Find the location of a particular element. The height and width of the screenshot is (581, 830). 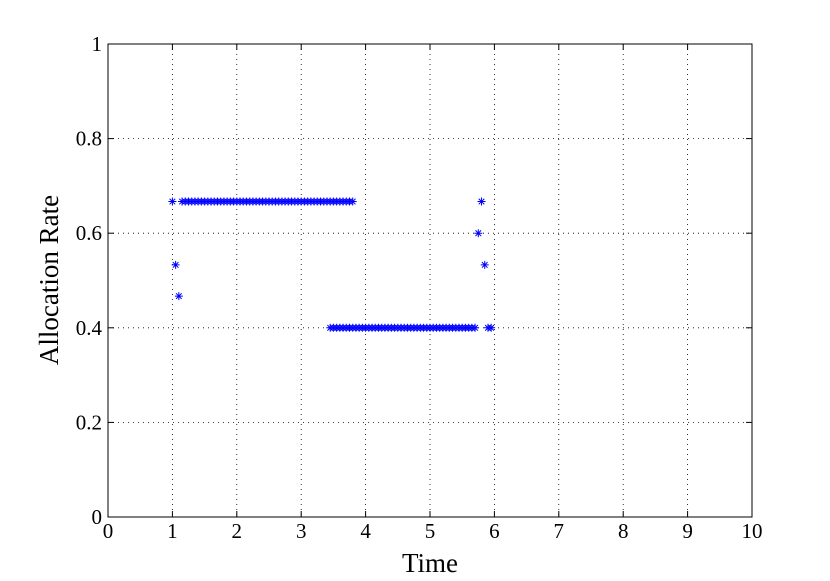

y-tick-label: 0.2 is located at coordinates (89, 422).